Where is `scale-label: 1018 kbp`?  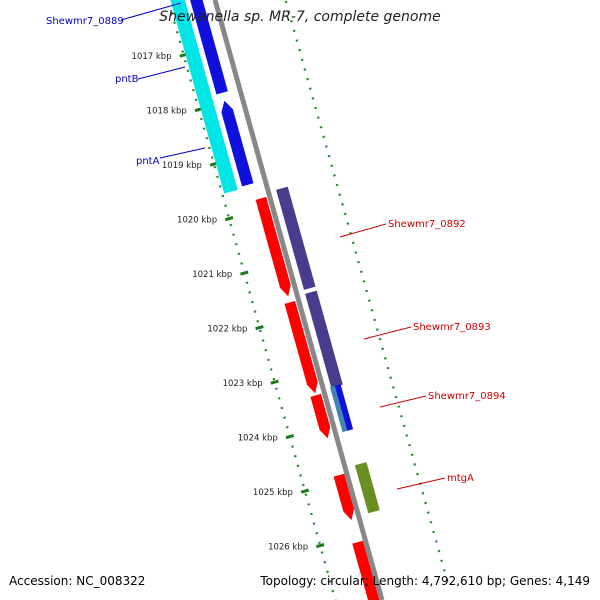
scale-label: 1018 kbp is located at coordinates (167, 112).